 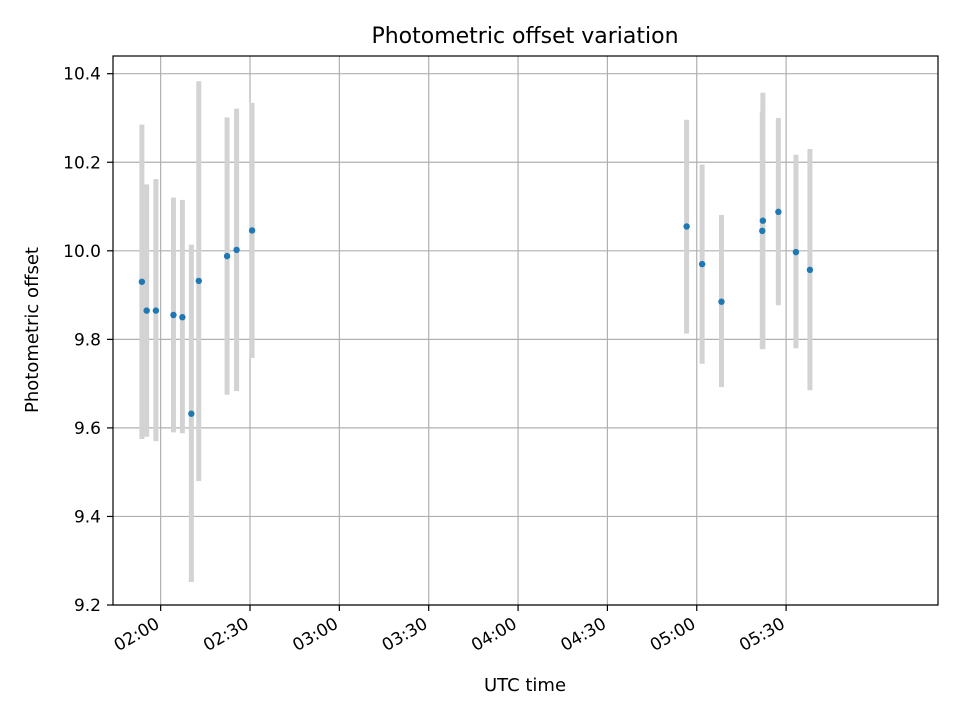 What do you see at coordinates (524, 36) in the screenshot?
I see `chart-title: Photometric offset variation` at bounding box center [524, 36].